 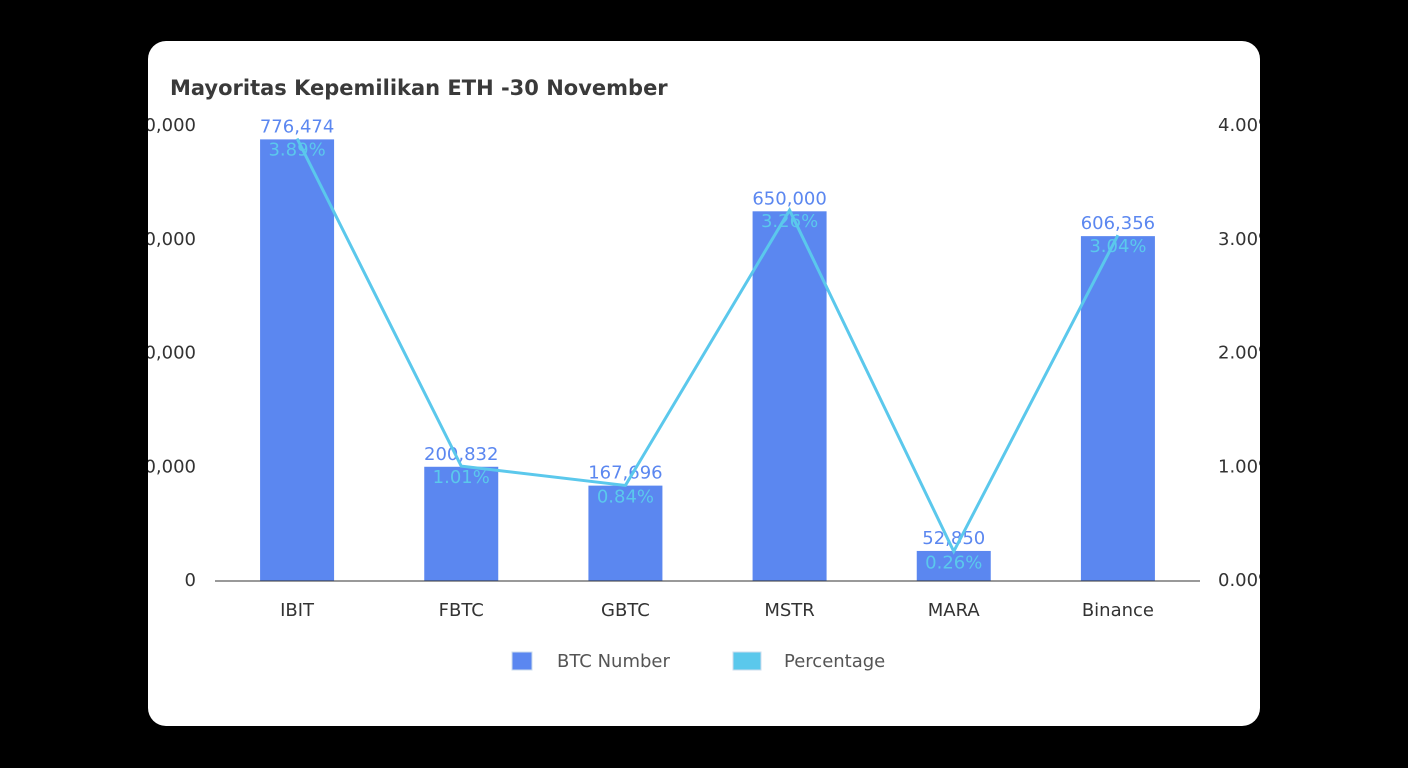 What do you see at coordinates (953, 538) in the screenshot?
I see `bar-value-label: 52,850` at bounding box center [953, 538].